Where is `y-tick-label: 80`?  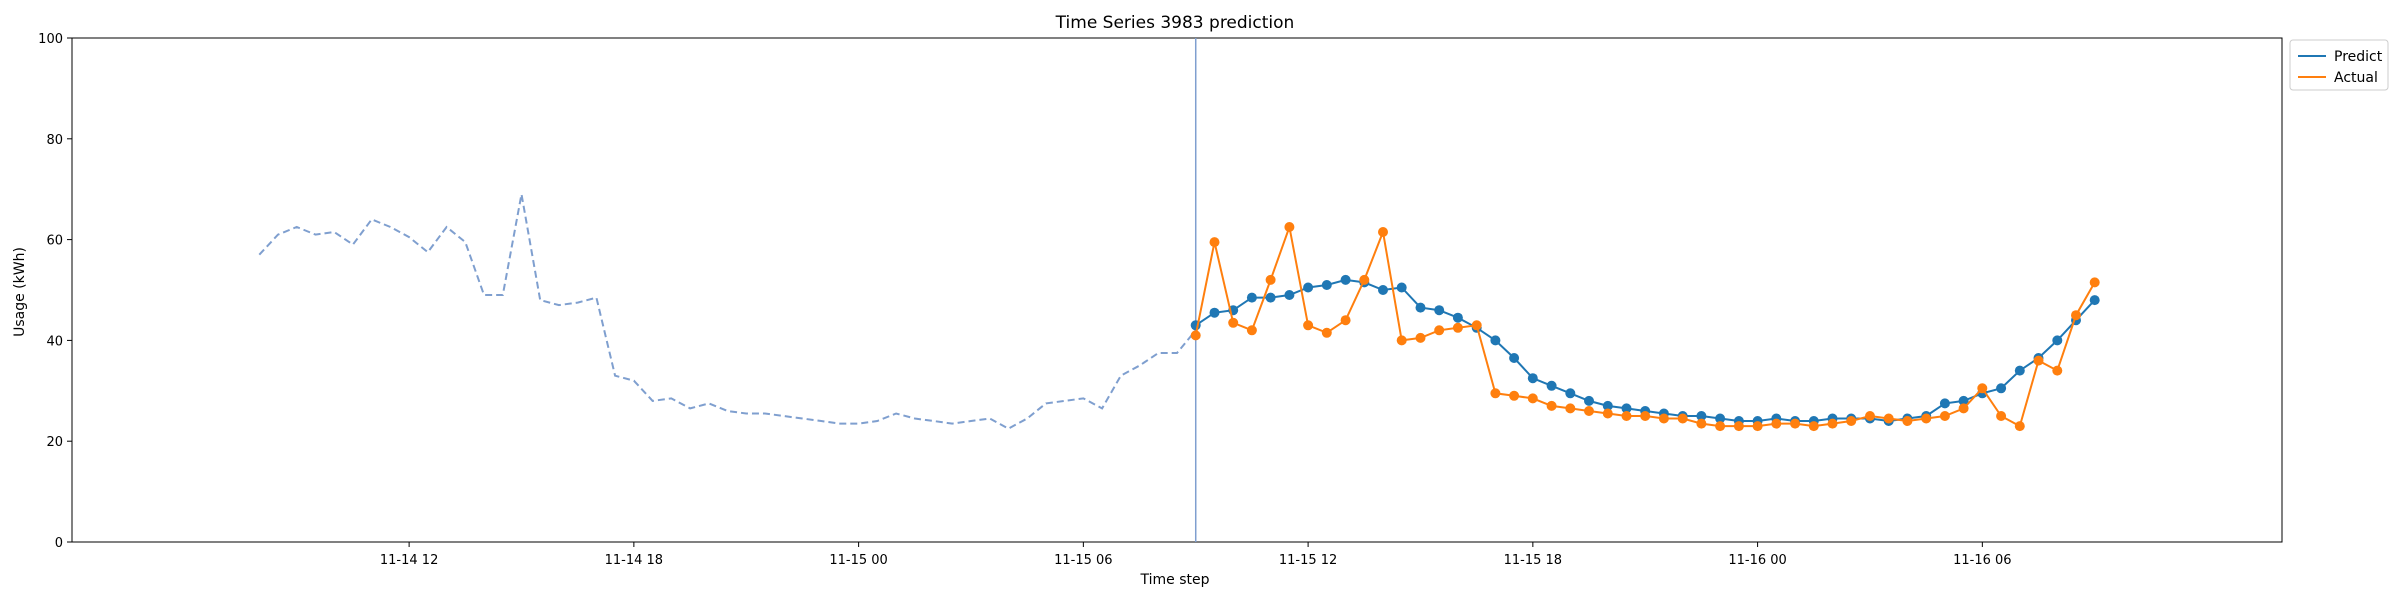 y-tick-label: 80 is located at coordinates (54, 140).